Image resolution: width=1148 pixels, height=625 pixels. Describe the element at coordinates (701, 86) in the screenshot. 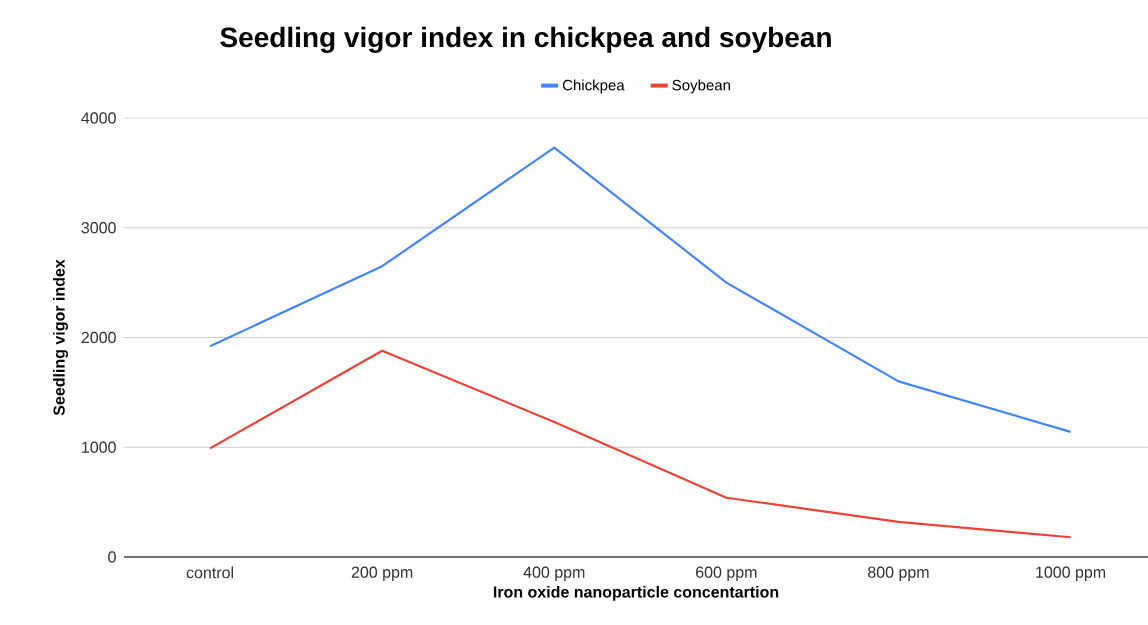

I see `legend-label: Soybean` at that location.